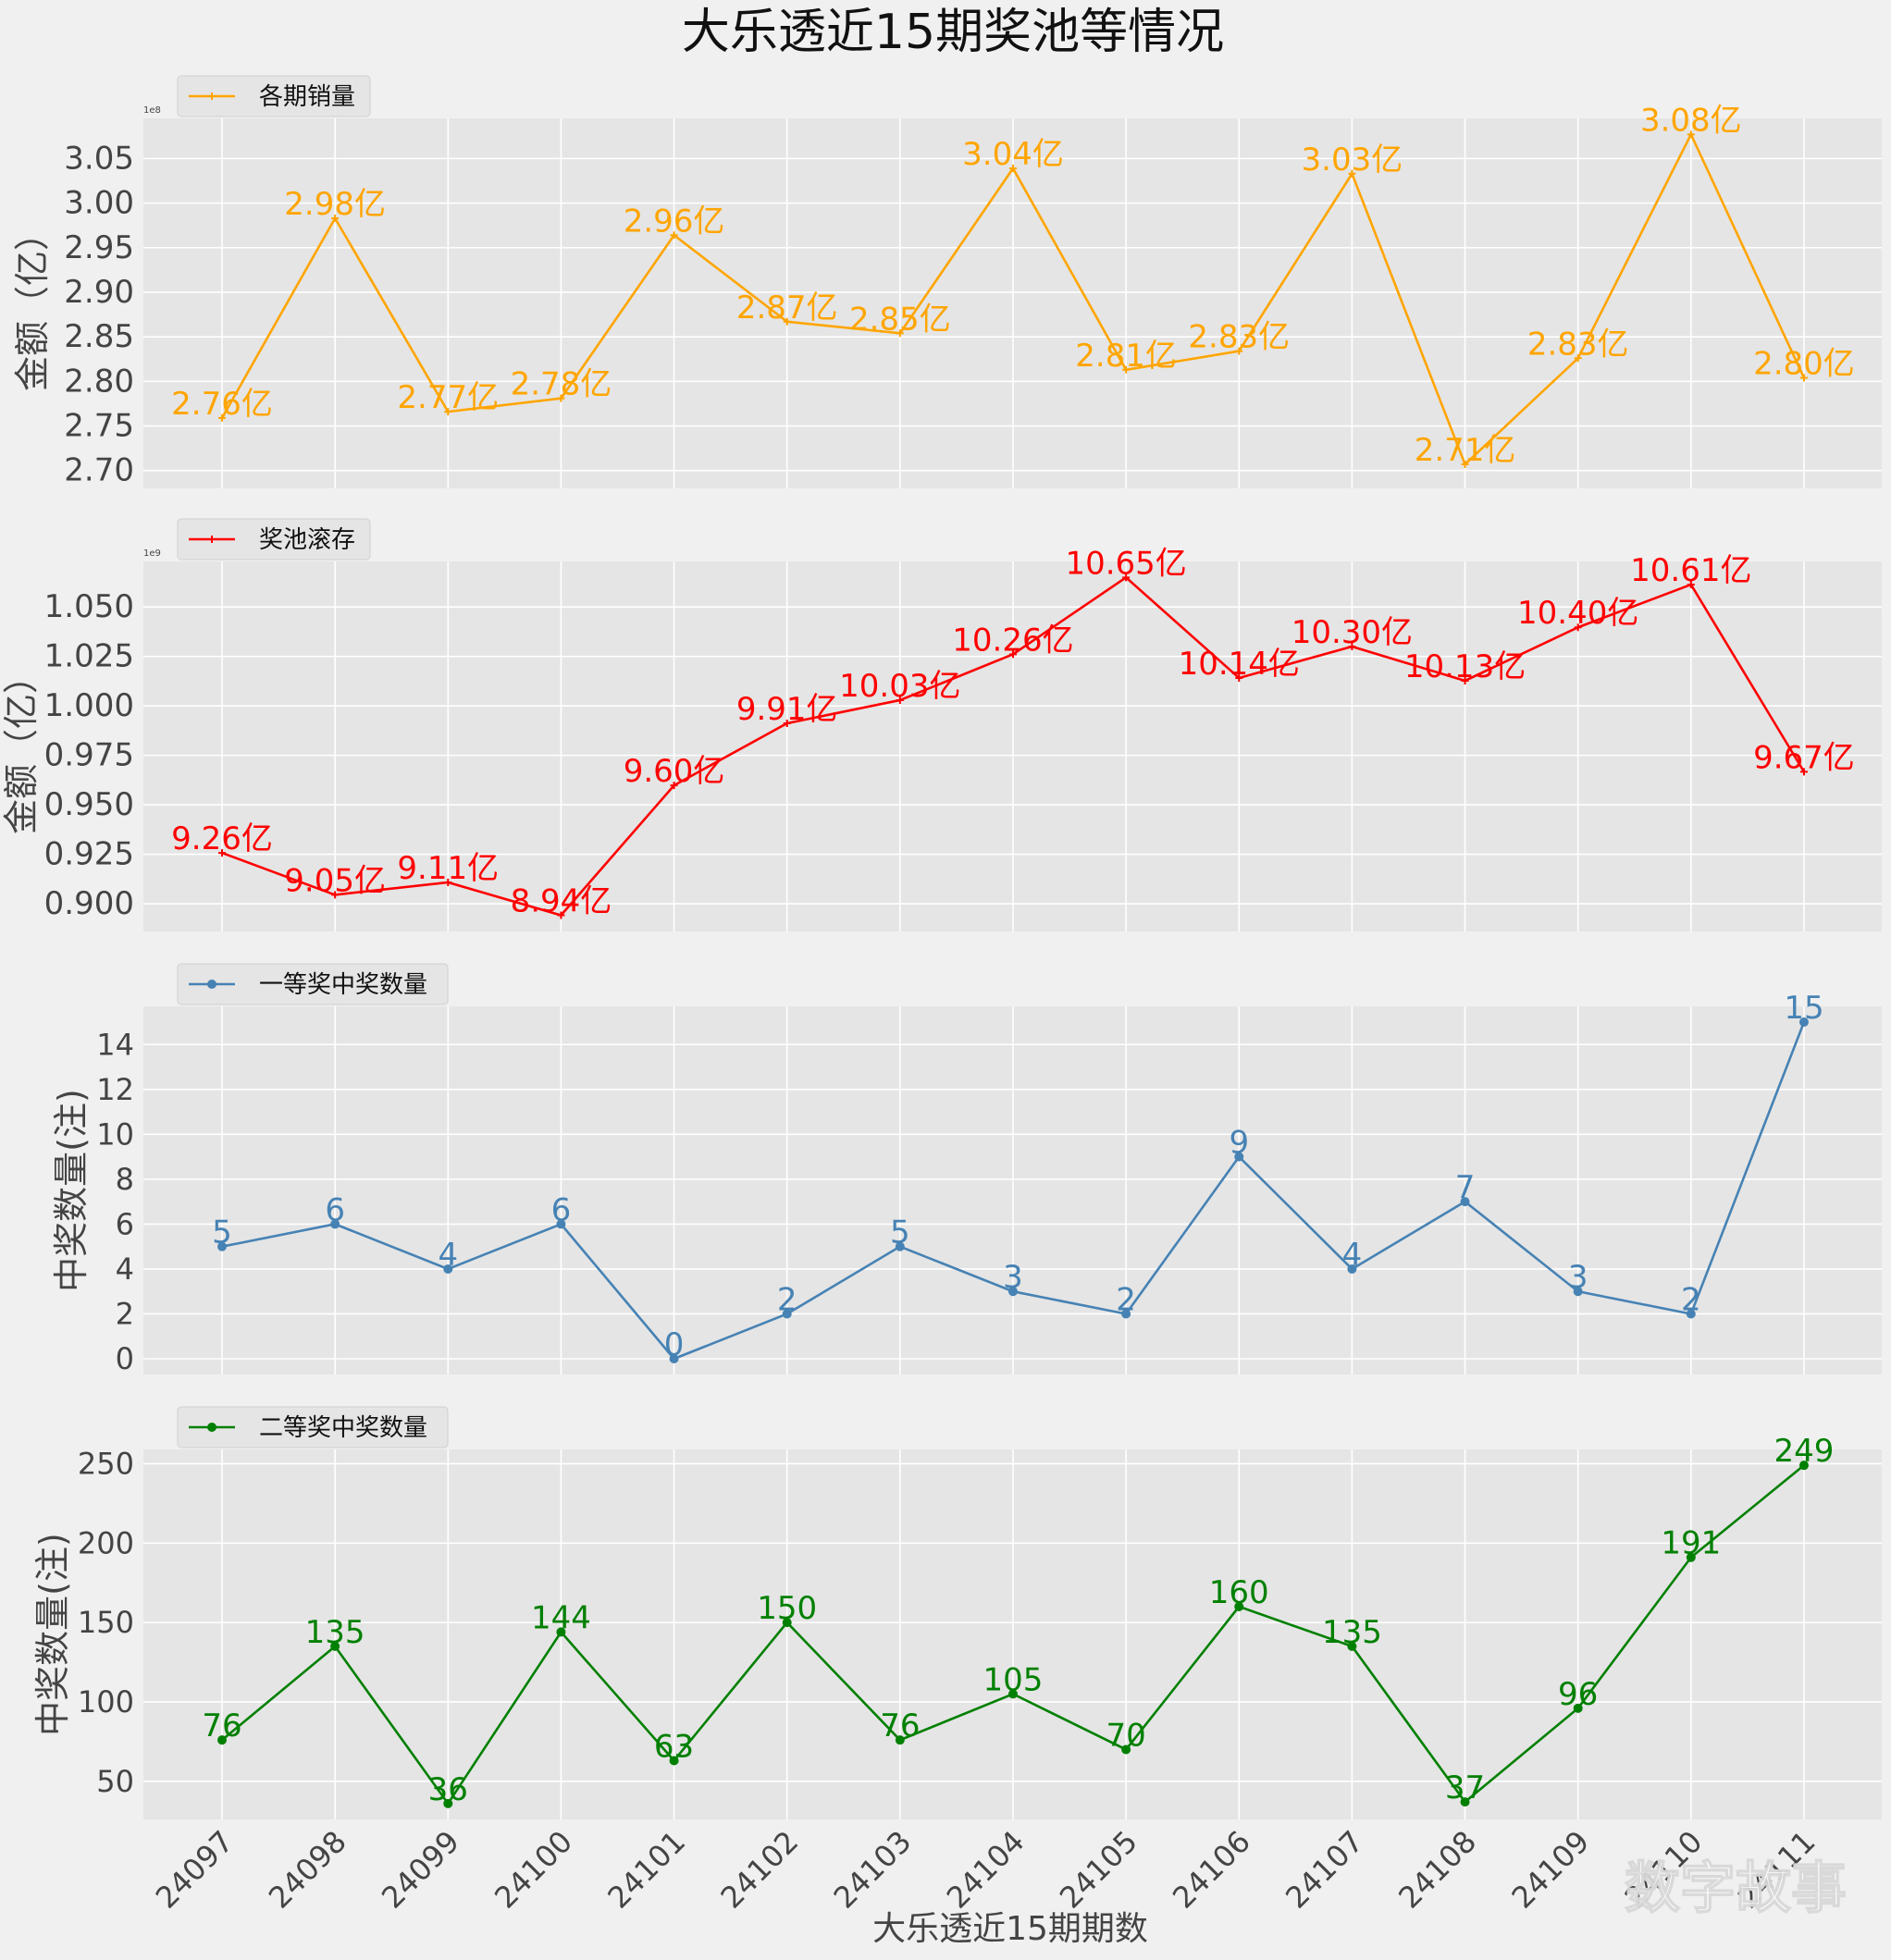 The height and width of the screenshot is (1960, 1891). I want to click on y-tick-label: 2, so click(125, 1313).